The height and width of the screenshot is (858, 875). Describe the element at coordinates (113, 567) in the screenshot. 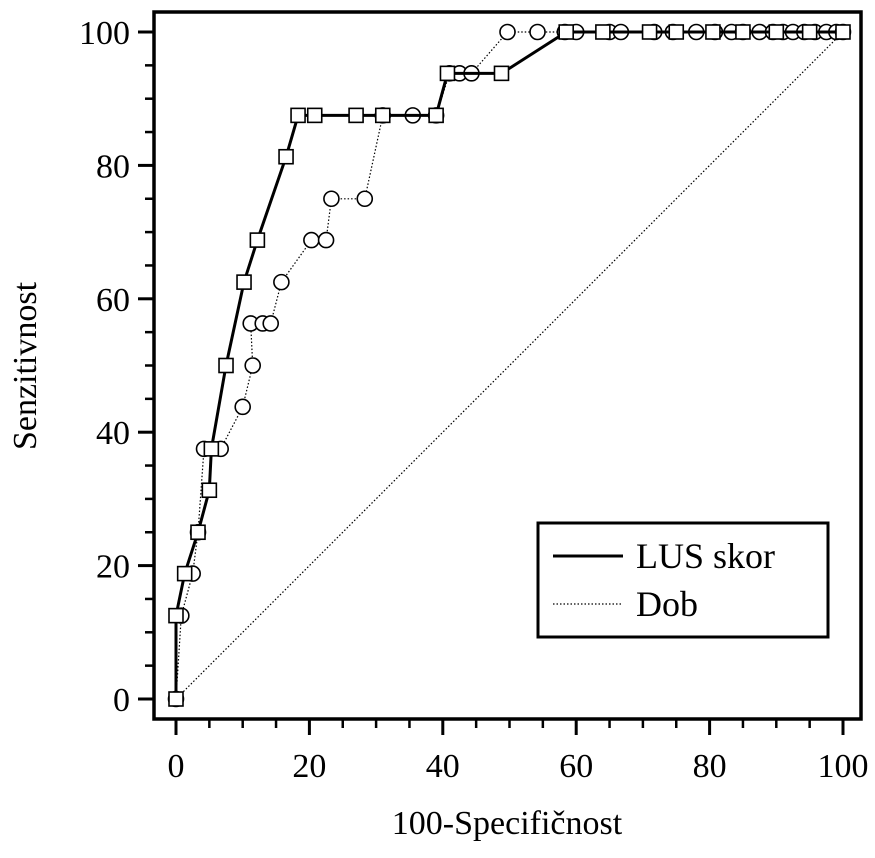

I see `y-tick-label: 20` at that location.